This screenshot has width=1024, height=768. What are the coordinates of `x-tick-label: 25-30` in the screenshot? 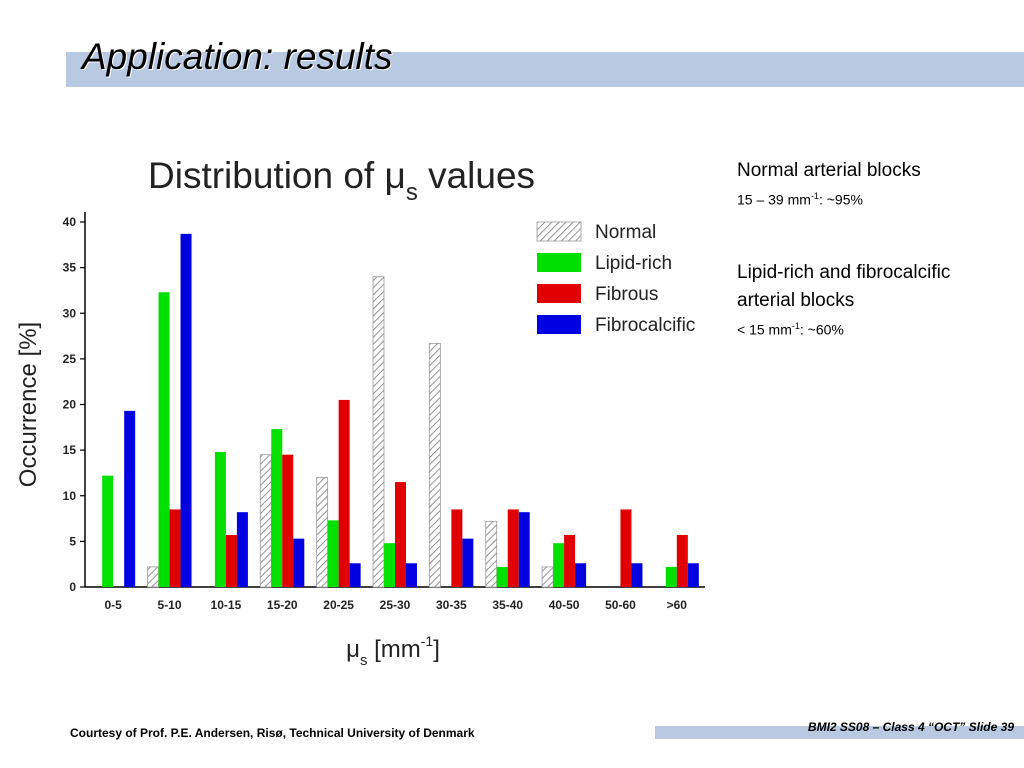 It's located at (395, 605).